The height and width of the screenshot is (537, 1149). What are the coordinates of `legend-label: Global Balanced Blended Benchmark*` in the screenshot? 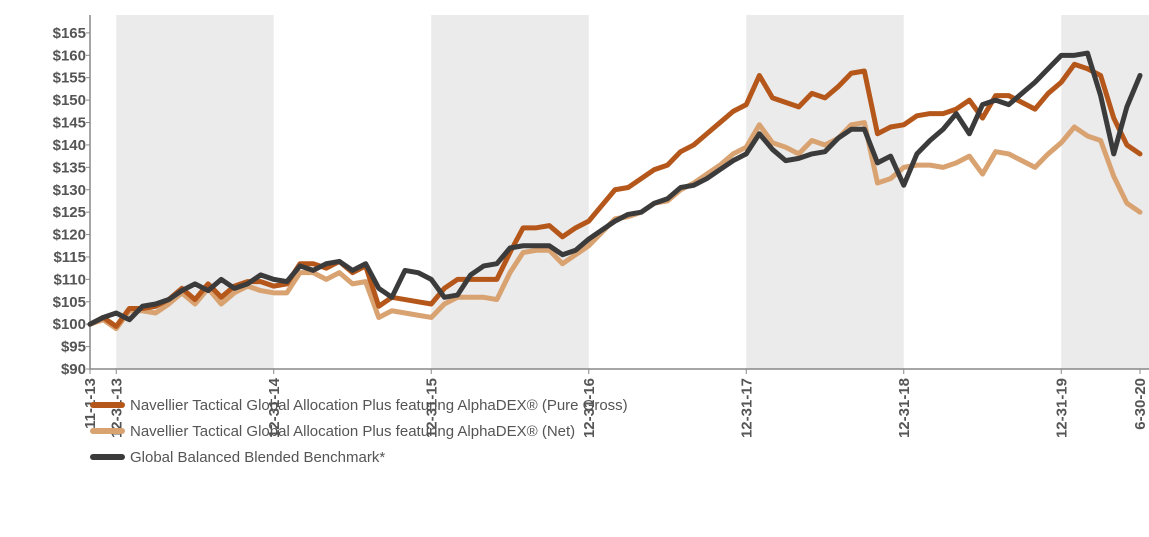 It's located at (257, 457).